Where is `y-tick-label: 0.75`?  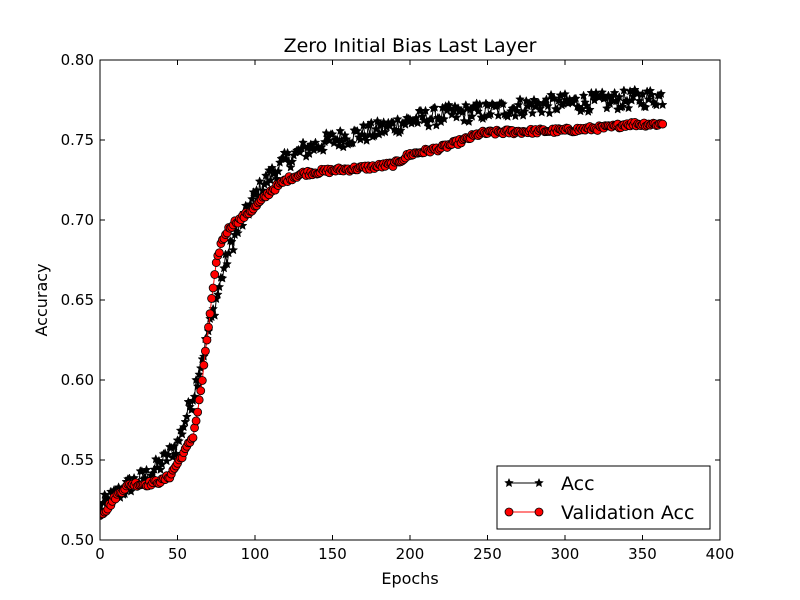 y-tick-label: 0.75 is located at coordinates (77, 140).